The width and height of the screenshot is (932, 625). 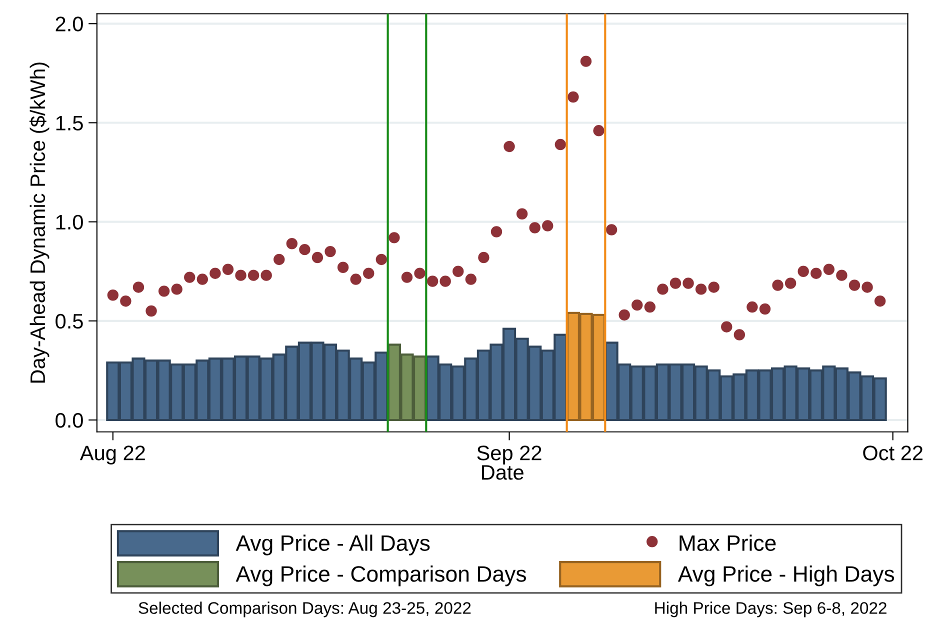 I want to click on legend-label: Max Price, so click(x=728, y=542).